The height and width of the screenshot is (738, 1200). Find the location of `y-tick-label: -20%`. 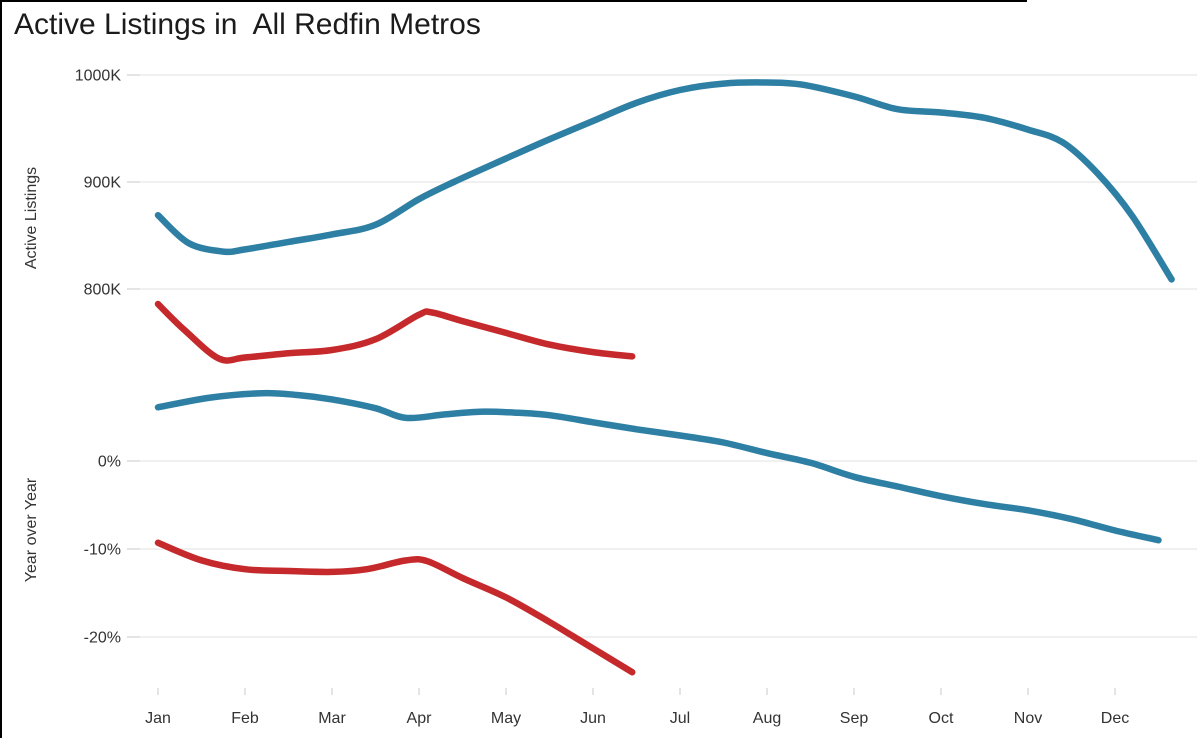

y-tick-label: -20% is located at coordinates (102, 638).